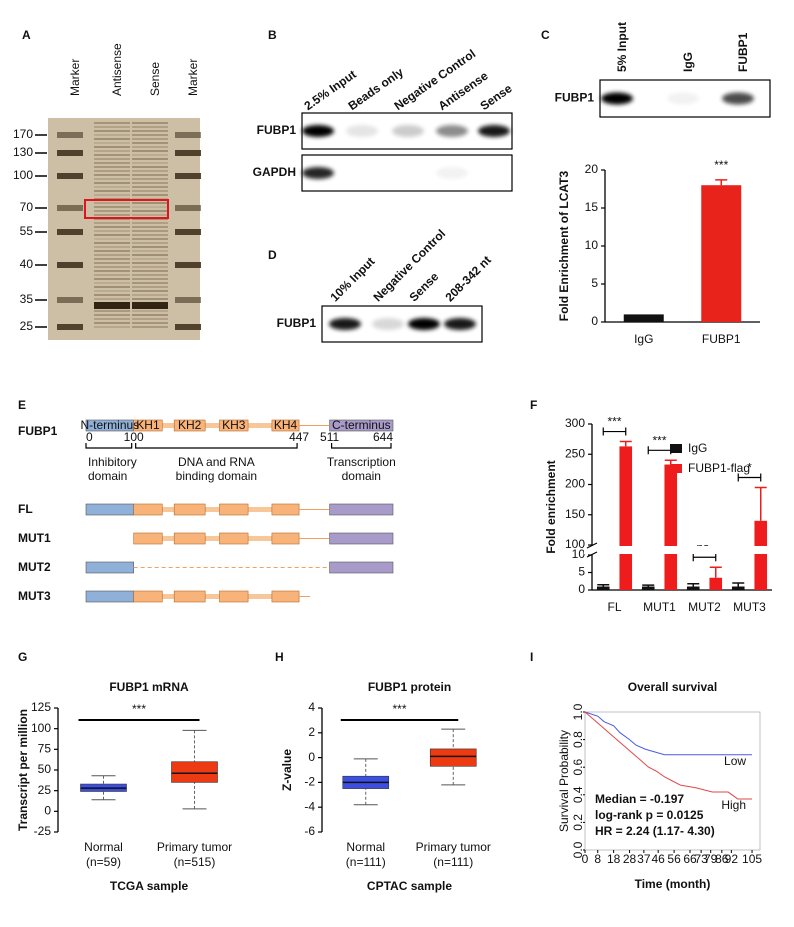 This screenshot has height=927, width=794. Describe the element at coordinates (622, 47) in the screenshot. I see `lane-label: 5% Input` at that location.